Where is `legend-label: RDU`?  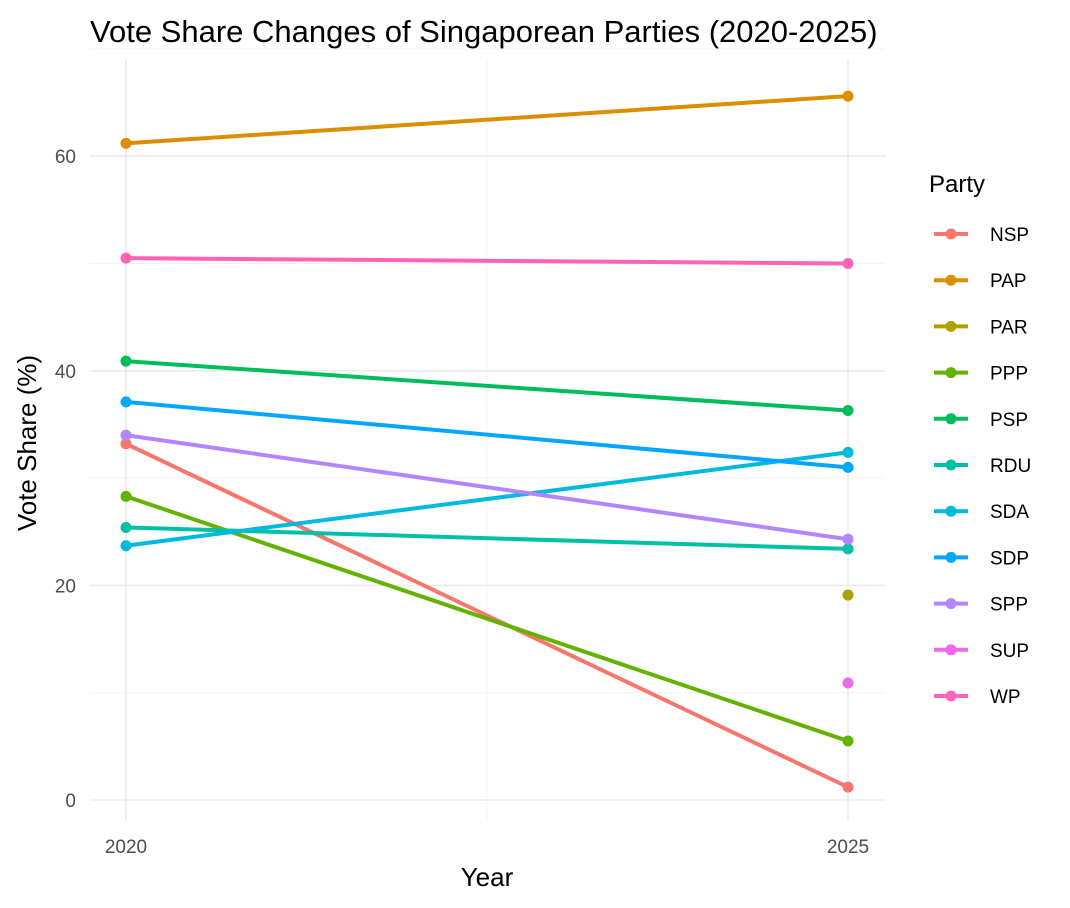 legend-label: RDU is located at coordinates (1010, 466).